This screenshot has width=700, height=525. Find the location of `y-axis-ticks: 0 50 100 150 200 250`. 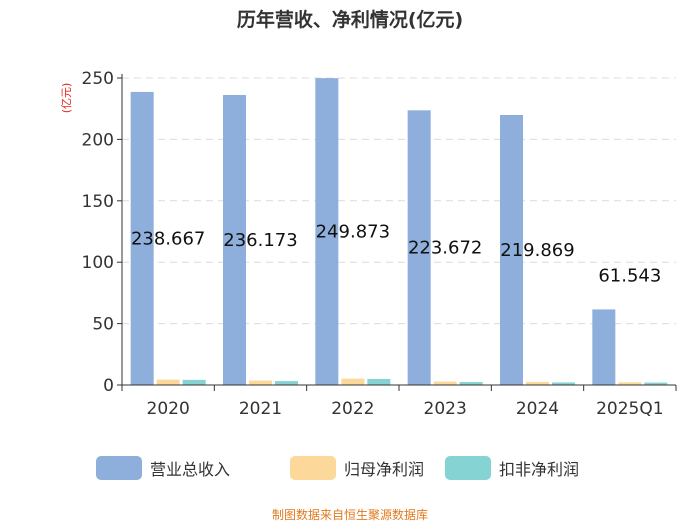

y-axis-ticks: 0 50 100 150 200 250 is located at coordinates (102, 232).